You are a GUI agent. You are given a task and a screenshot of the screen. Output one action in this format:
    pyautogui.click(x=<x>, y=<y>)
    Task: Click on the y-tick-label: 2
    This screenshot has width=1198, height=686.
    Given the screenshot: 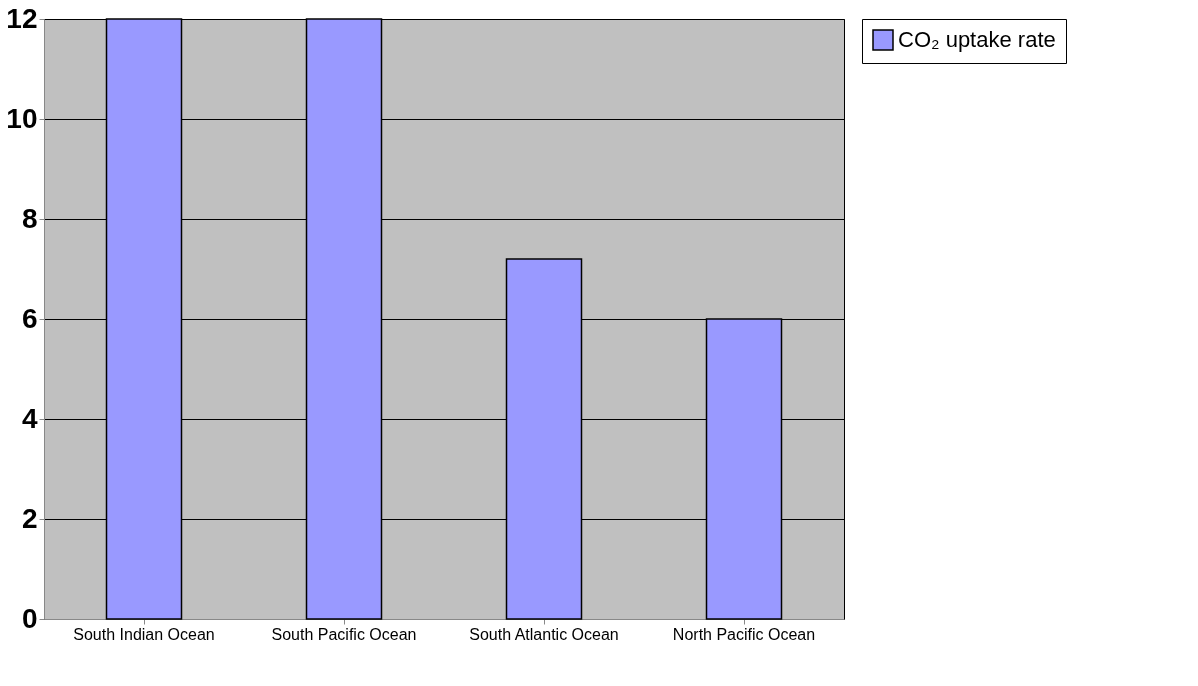 What is the action you would take?
    pyautogui.click(x=29, y=518)
    